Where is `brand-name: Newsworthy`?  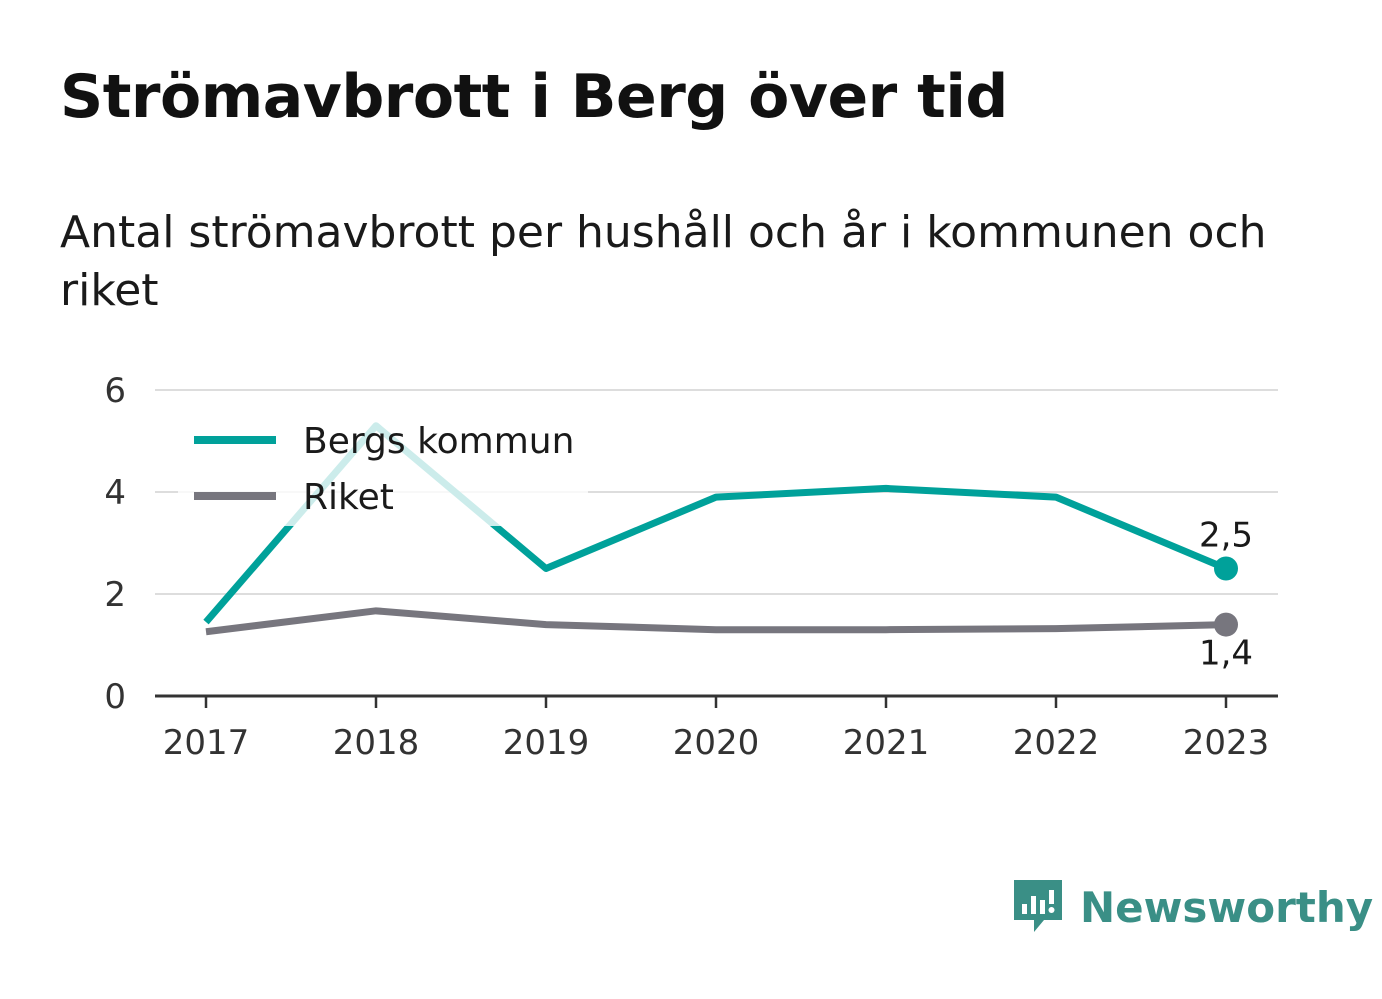 brand-name: Newsworthy is located at coordinates (1227, 907).